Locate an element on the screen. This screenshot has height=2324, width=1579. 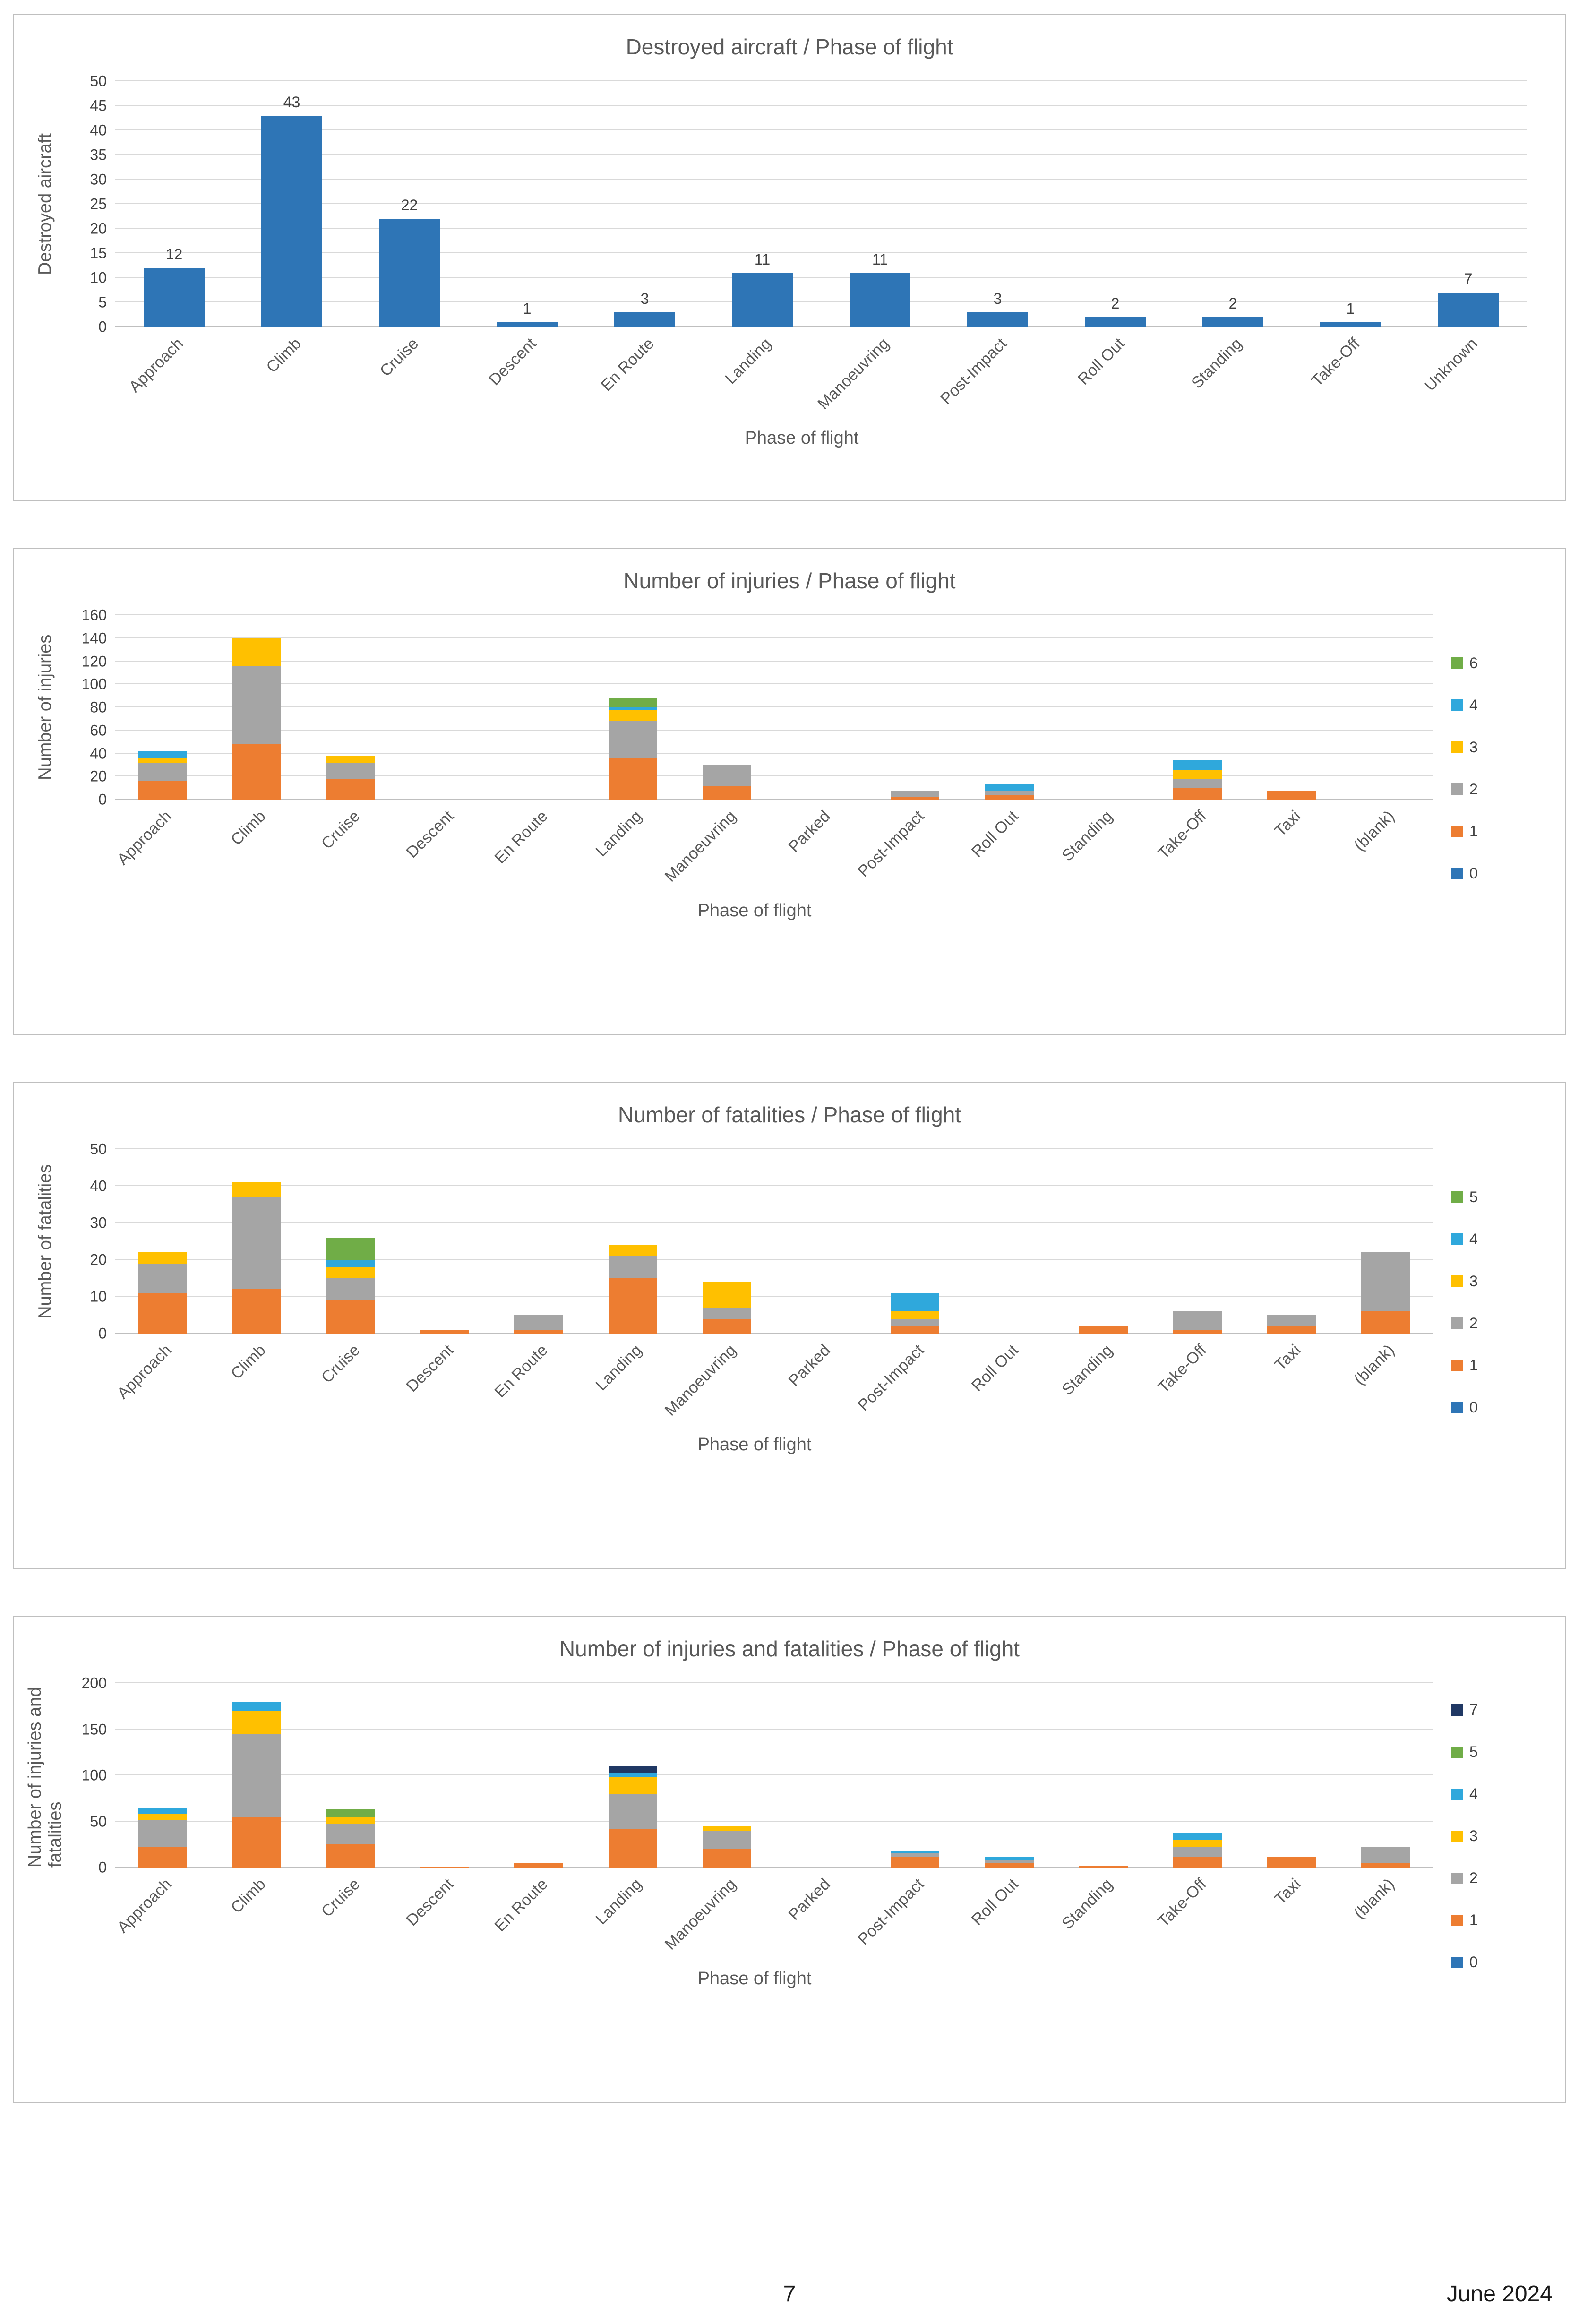
x-category-label: Descent is located at coordinates (430, 1369).